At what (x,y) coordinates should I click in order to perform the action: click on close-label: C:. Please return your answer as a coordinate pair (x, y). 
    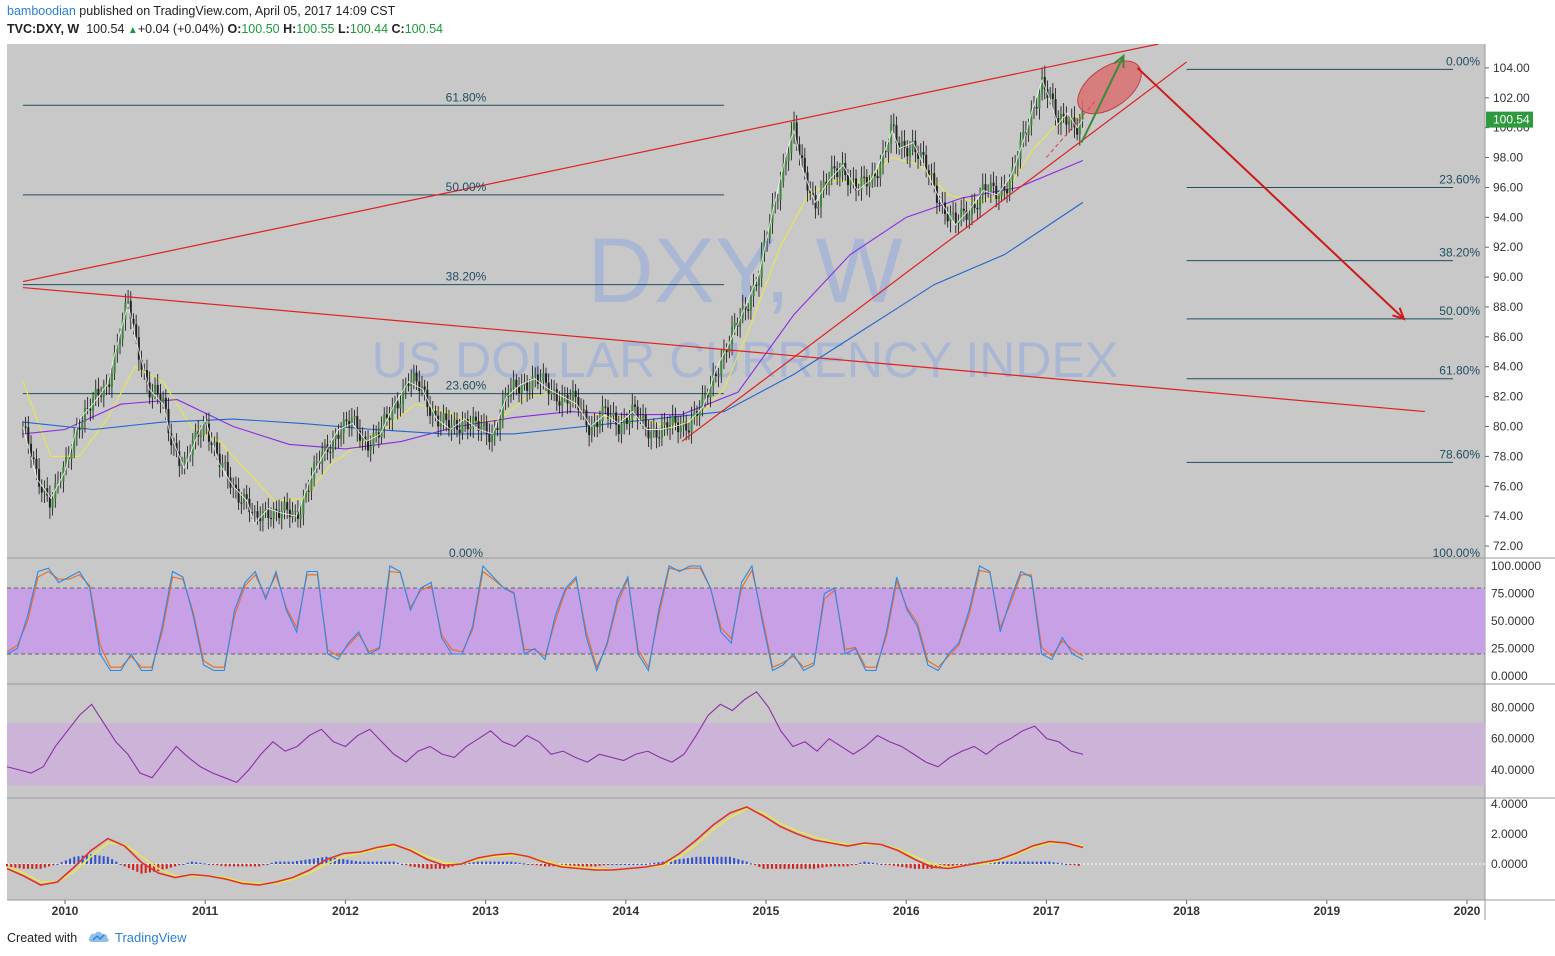
    Looking at the image, I should click on (398, 29).